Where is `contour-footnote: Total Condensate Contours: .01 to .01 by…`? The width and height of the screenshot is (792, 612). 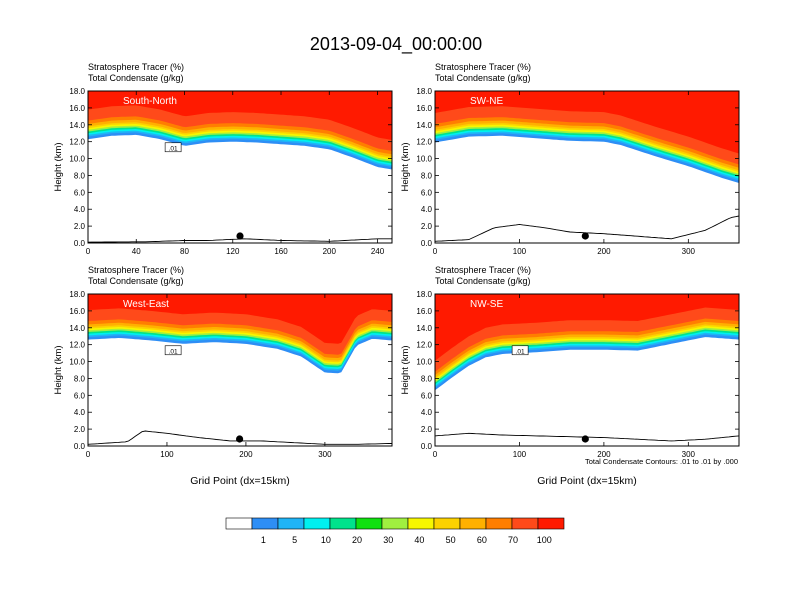
contour-footnote: Total Condensate Contours: .01 to .01 by… is located at coordinates (661, 461).